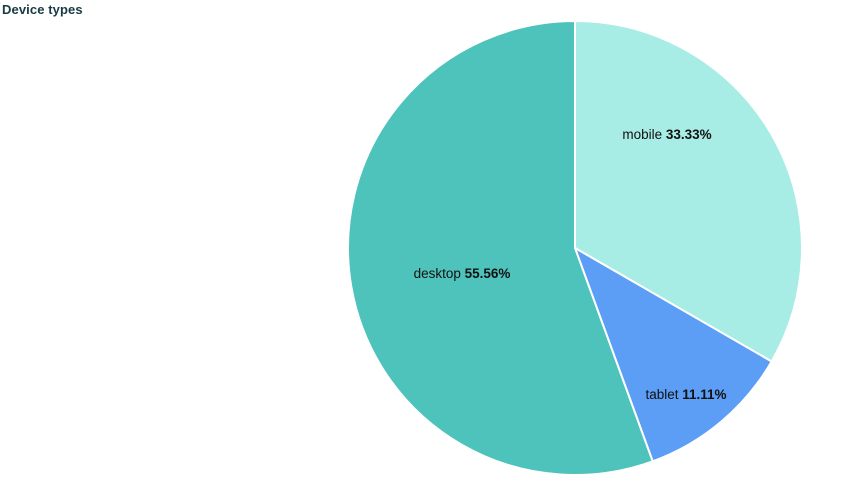 Image resolution: width=846 pixels, height=484 pixels. What do you see at coordinates (673, 355) in the screenshot?
I see `pie-slice-tablet` at bounding box center [673, 355].